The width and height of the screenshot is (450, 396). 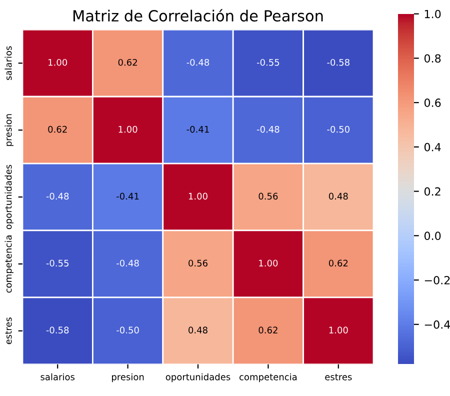 What do you see at coordinates (198, 15) in the screenshot?
I see `chart-title: Matriz de Correlación de Pearson` at bounding box center [198, 15].